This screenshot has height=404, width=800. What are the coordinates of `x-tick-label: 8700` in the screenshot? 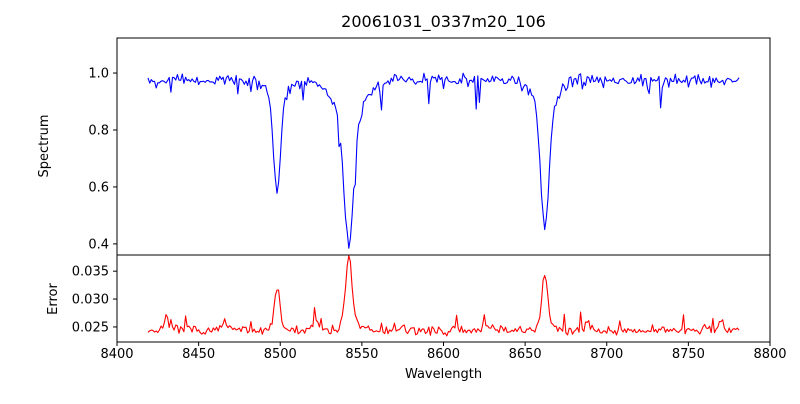 It's located at (606, 354).